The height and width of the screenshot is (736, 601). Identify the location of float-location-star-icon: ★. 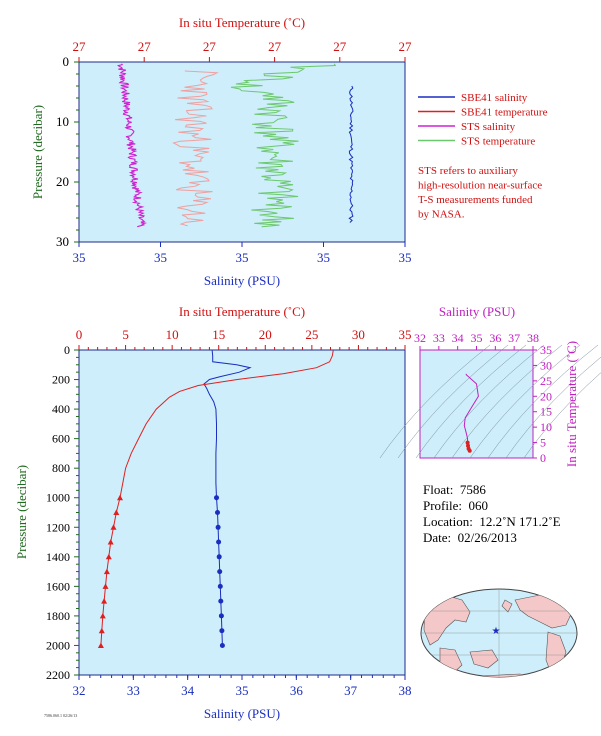
(496, 631).